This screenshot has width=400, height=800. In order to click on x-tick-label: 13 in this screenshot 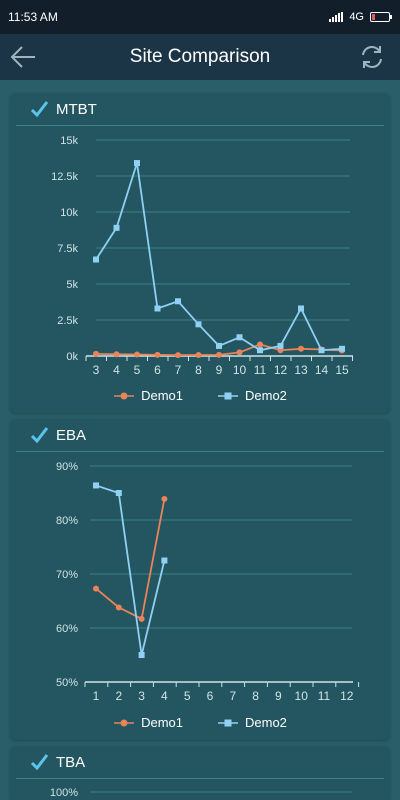, I will do `click(301, 370)`.